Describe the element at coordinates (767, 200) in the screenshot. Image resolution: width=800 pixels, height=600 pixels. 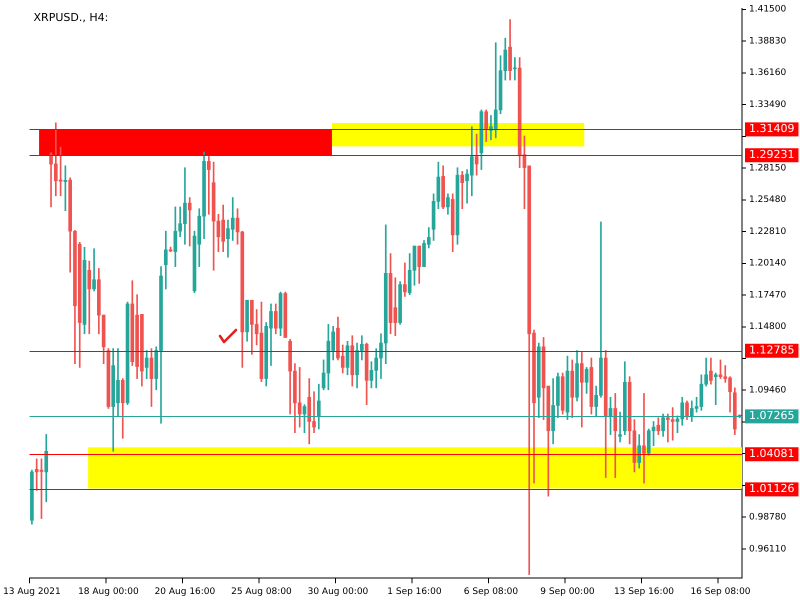
I see `y-tick-label: 1.25480` at that location.